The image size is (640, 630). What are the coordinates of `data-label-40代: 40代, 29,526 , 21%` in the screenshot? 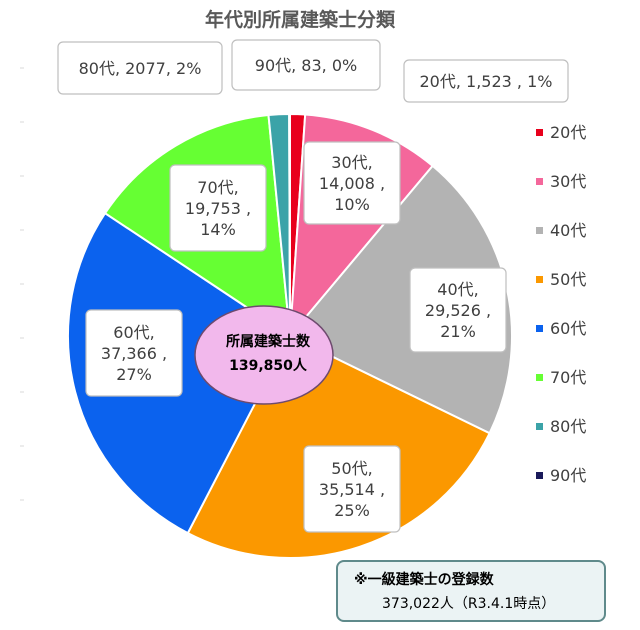 It's located at (458, 310).